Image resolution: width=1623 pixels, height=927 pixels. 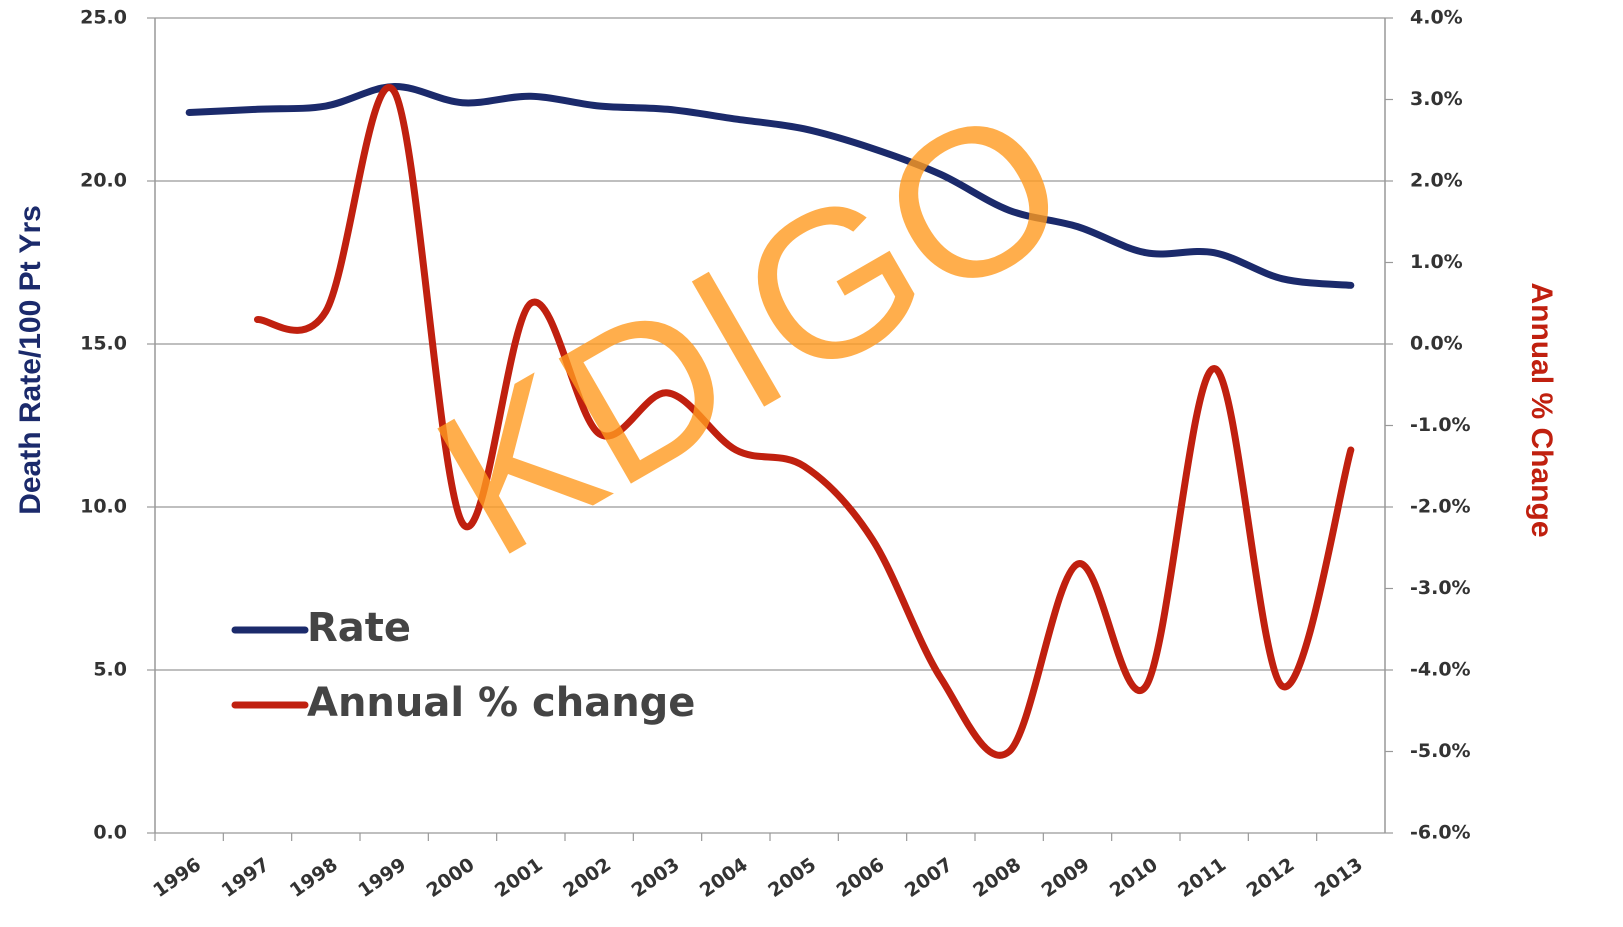 I want to click on x-tick-label: 1999, so click(x=382, y=878).